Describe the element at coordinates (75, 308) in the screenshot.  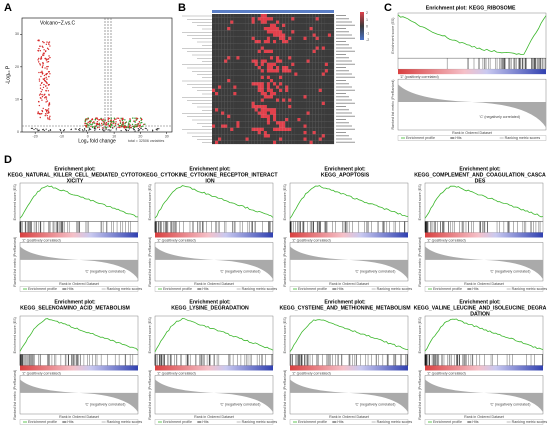
I see `plot-title: KEGG_SELENOAMINO_ACID_METABOLISM` at that location.